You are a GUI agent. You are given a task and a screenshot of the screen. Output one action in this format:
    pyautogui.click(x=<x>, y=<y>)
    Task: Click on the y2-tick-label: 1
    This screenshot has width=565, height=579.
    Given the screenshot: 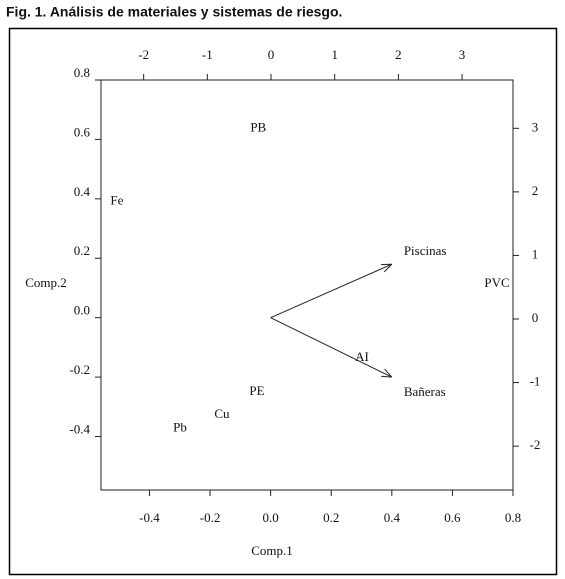 What is the action you would take?
    pyautogui.click(x=535, y=253)
    